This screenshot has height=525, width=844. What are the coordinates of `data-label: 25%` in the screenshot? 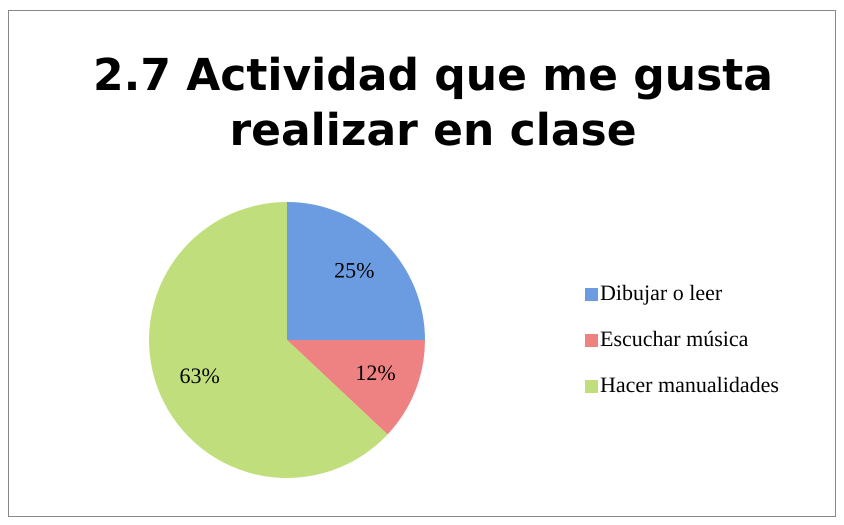 It's located at (354, 270).